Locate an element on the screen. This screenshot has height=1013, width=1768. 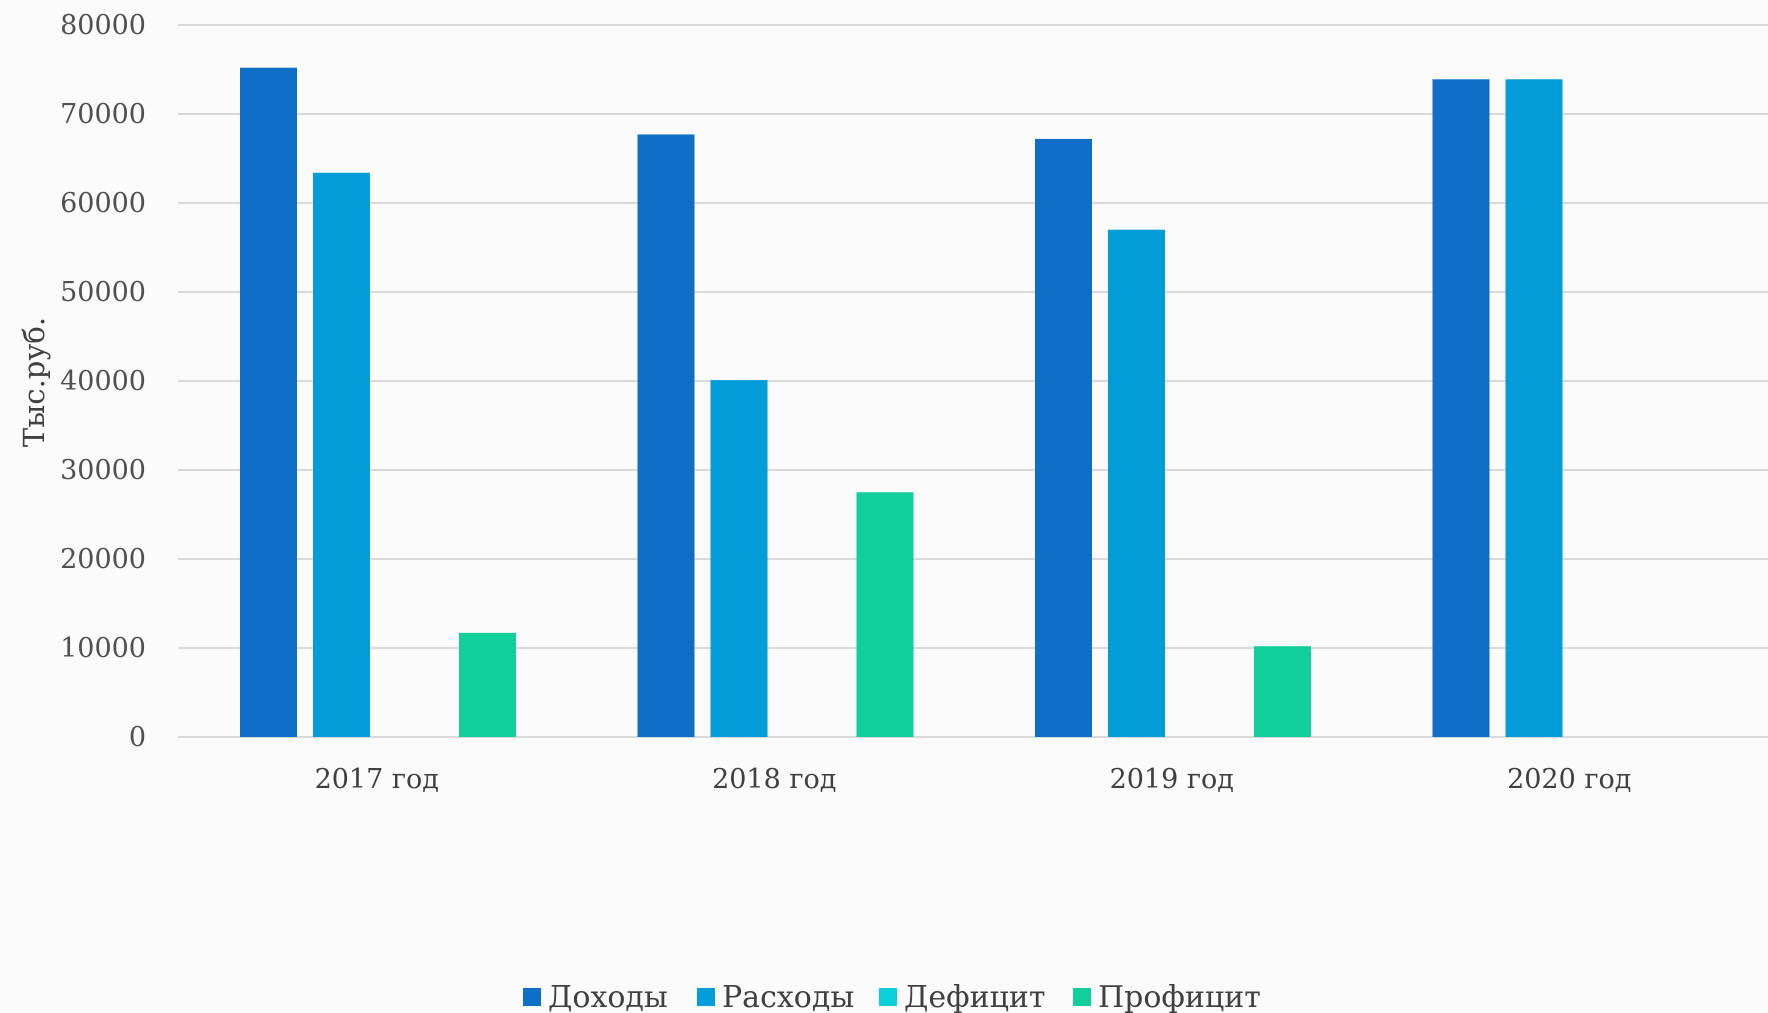
y-tick-label: 70000 is located at coordinates (103, 114).